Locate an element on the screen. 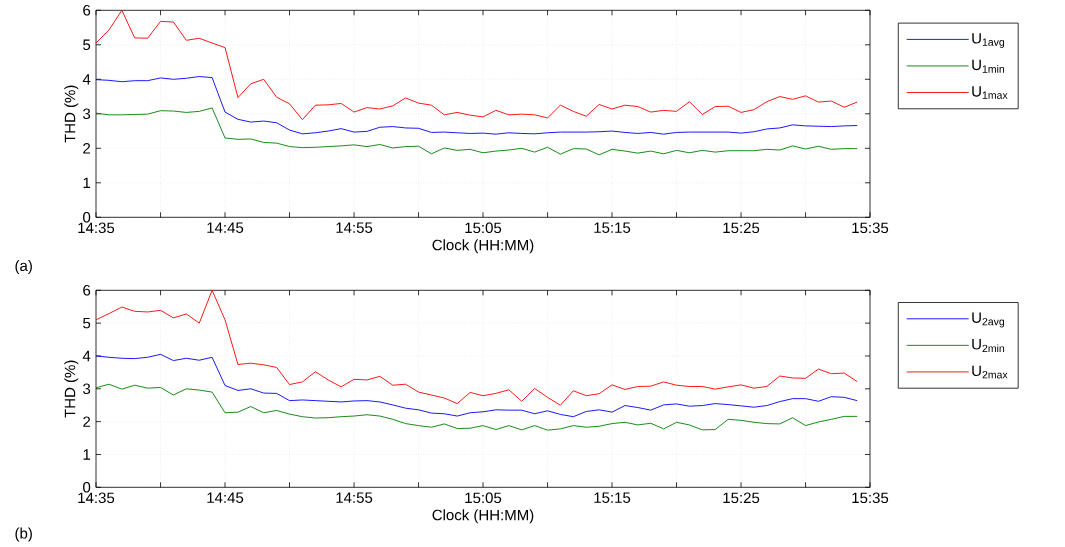  legend-label: U$_{1min}$ is located at coordinates (988, 66).